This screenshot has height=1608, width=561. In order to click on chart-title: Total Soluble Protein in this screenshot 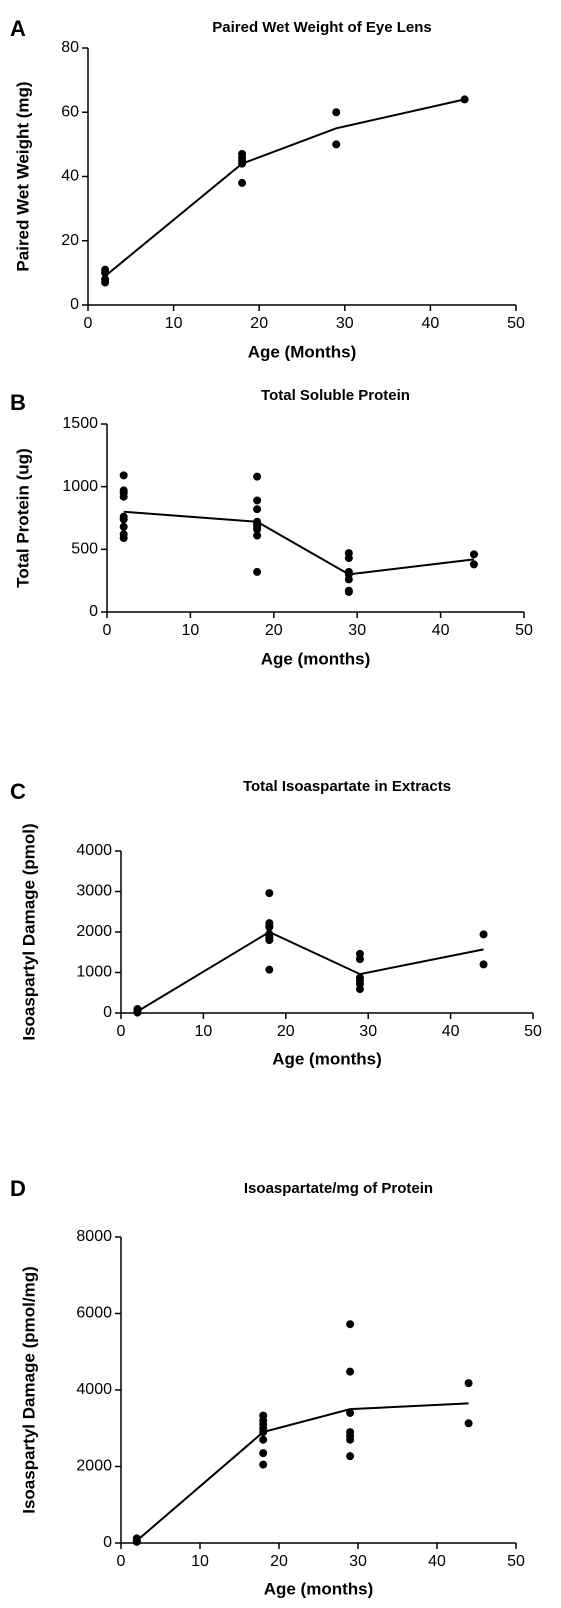, I will do `click(335, 395)`.